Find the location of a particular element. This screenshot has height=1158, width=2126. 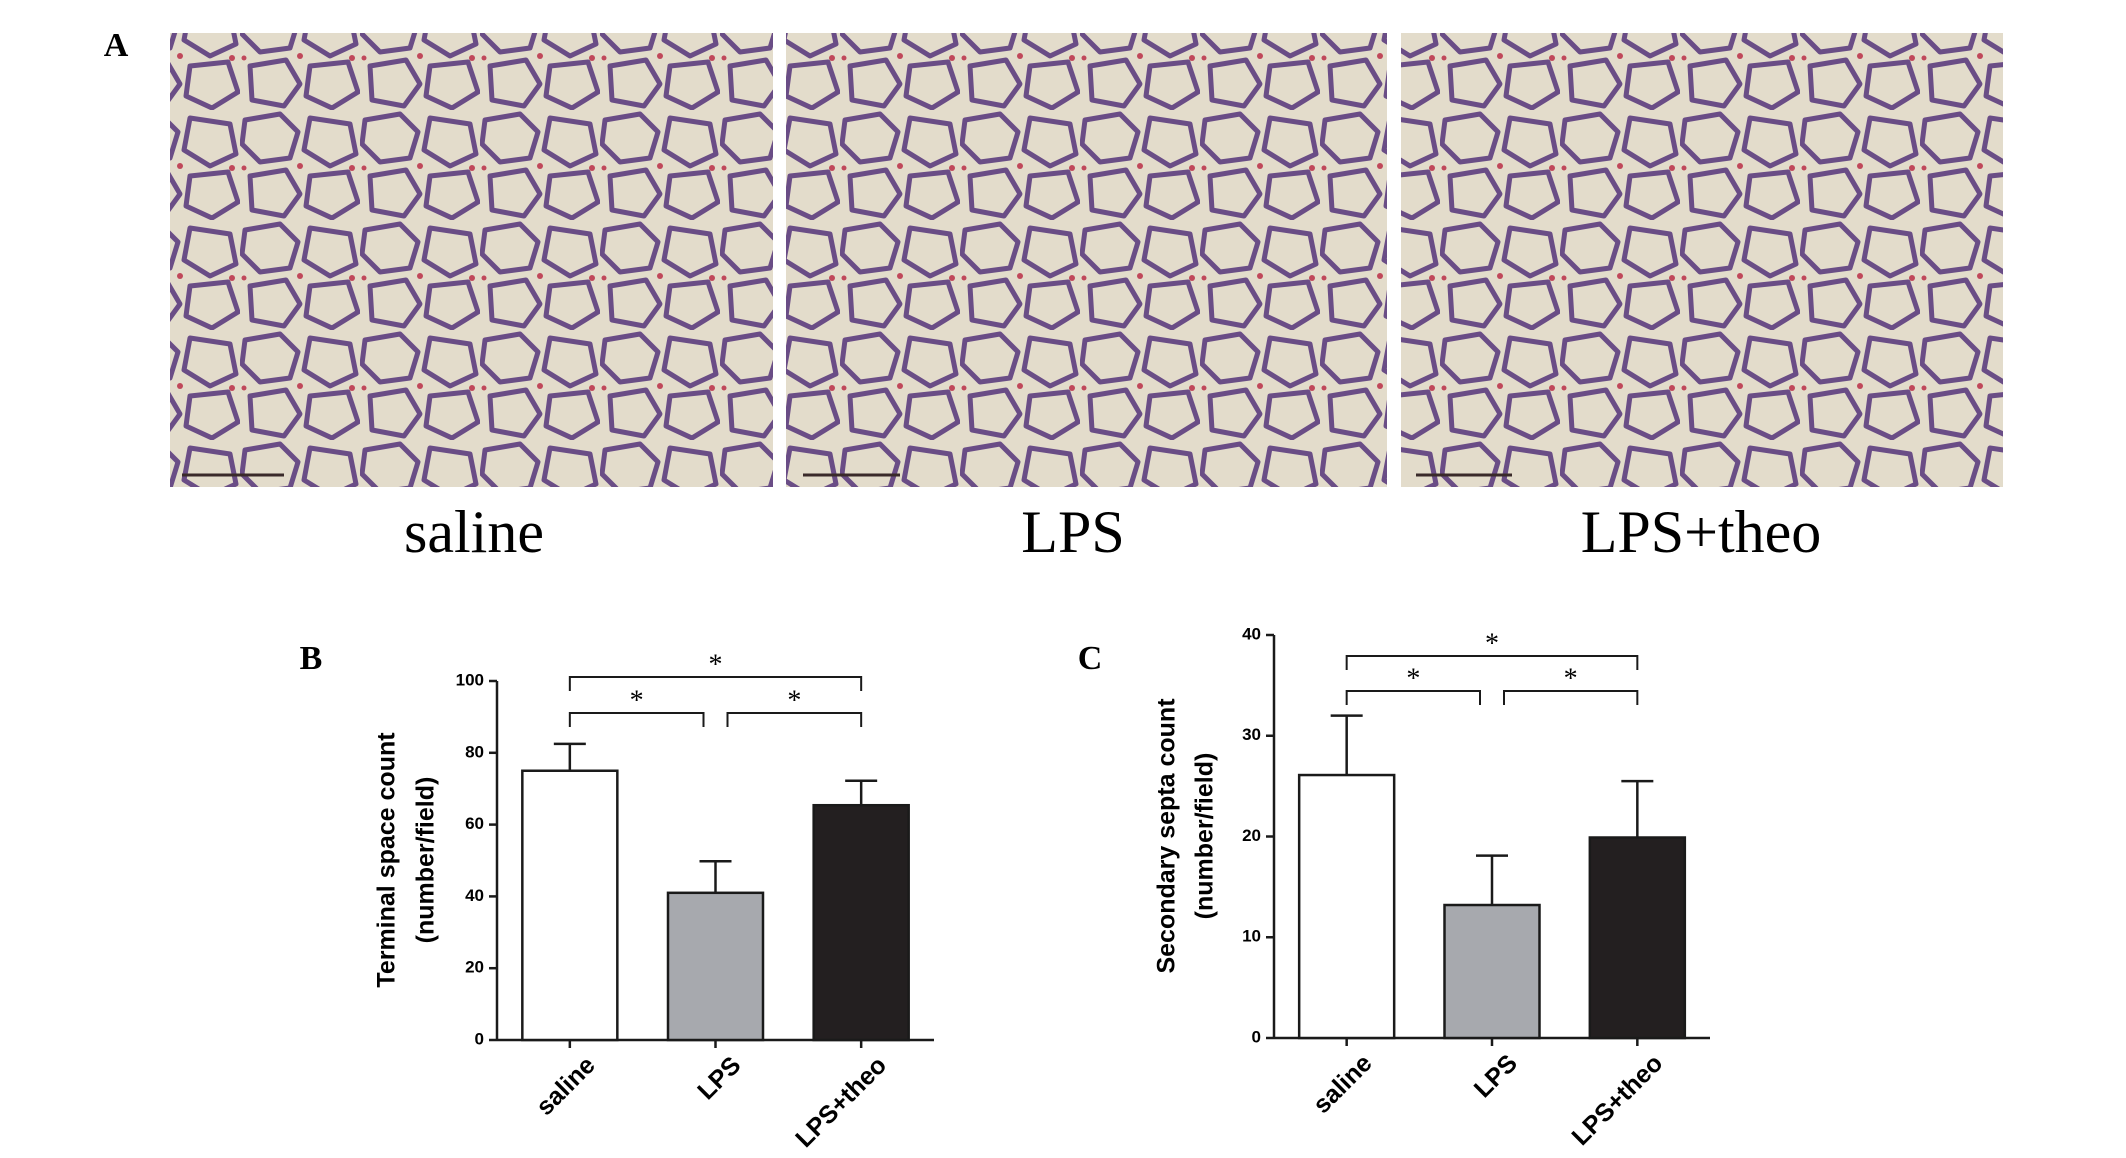

panel-label: A is located at coordinates (116, 45).